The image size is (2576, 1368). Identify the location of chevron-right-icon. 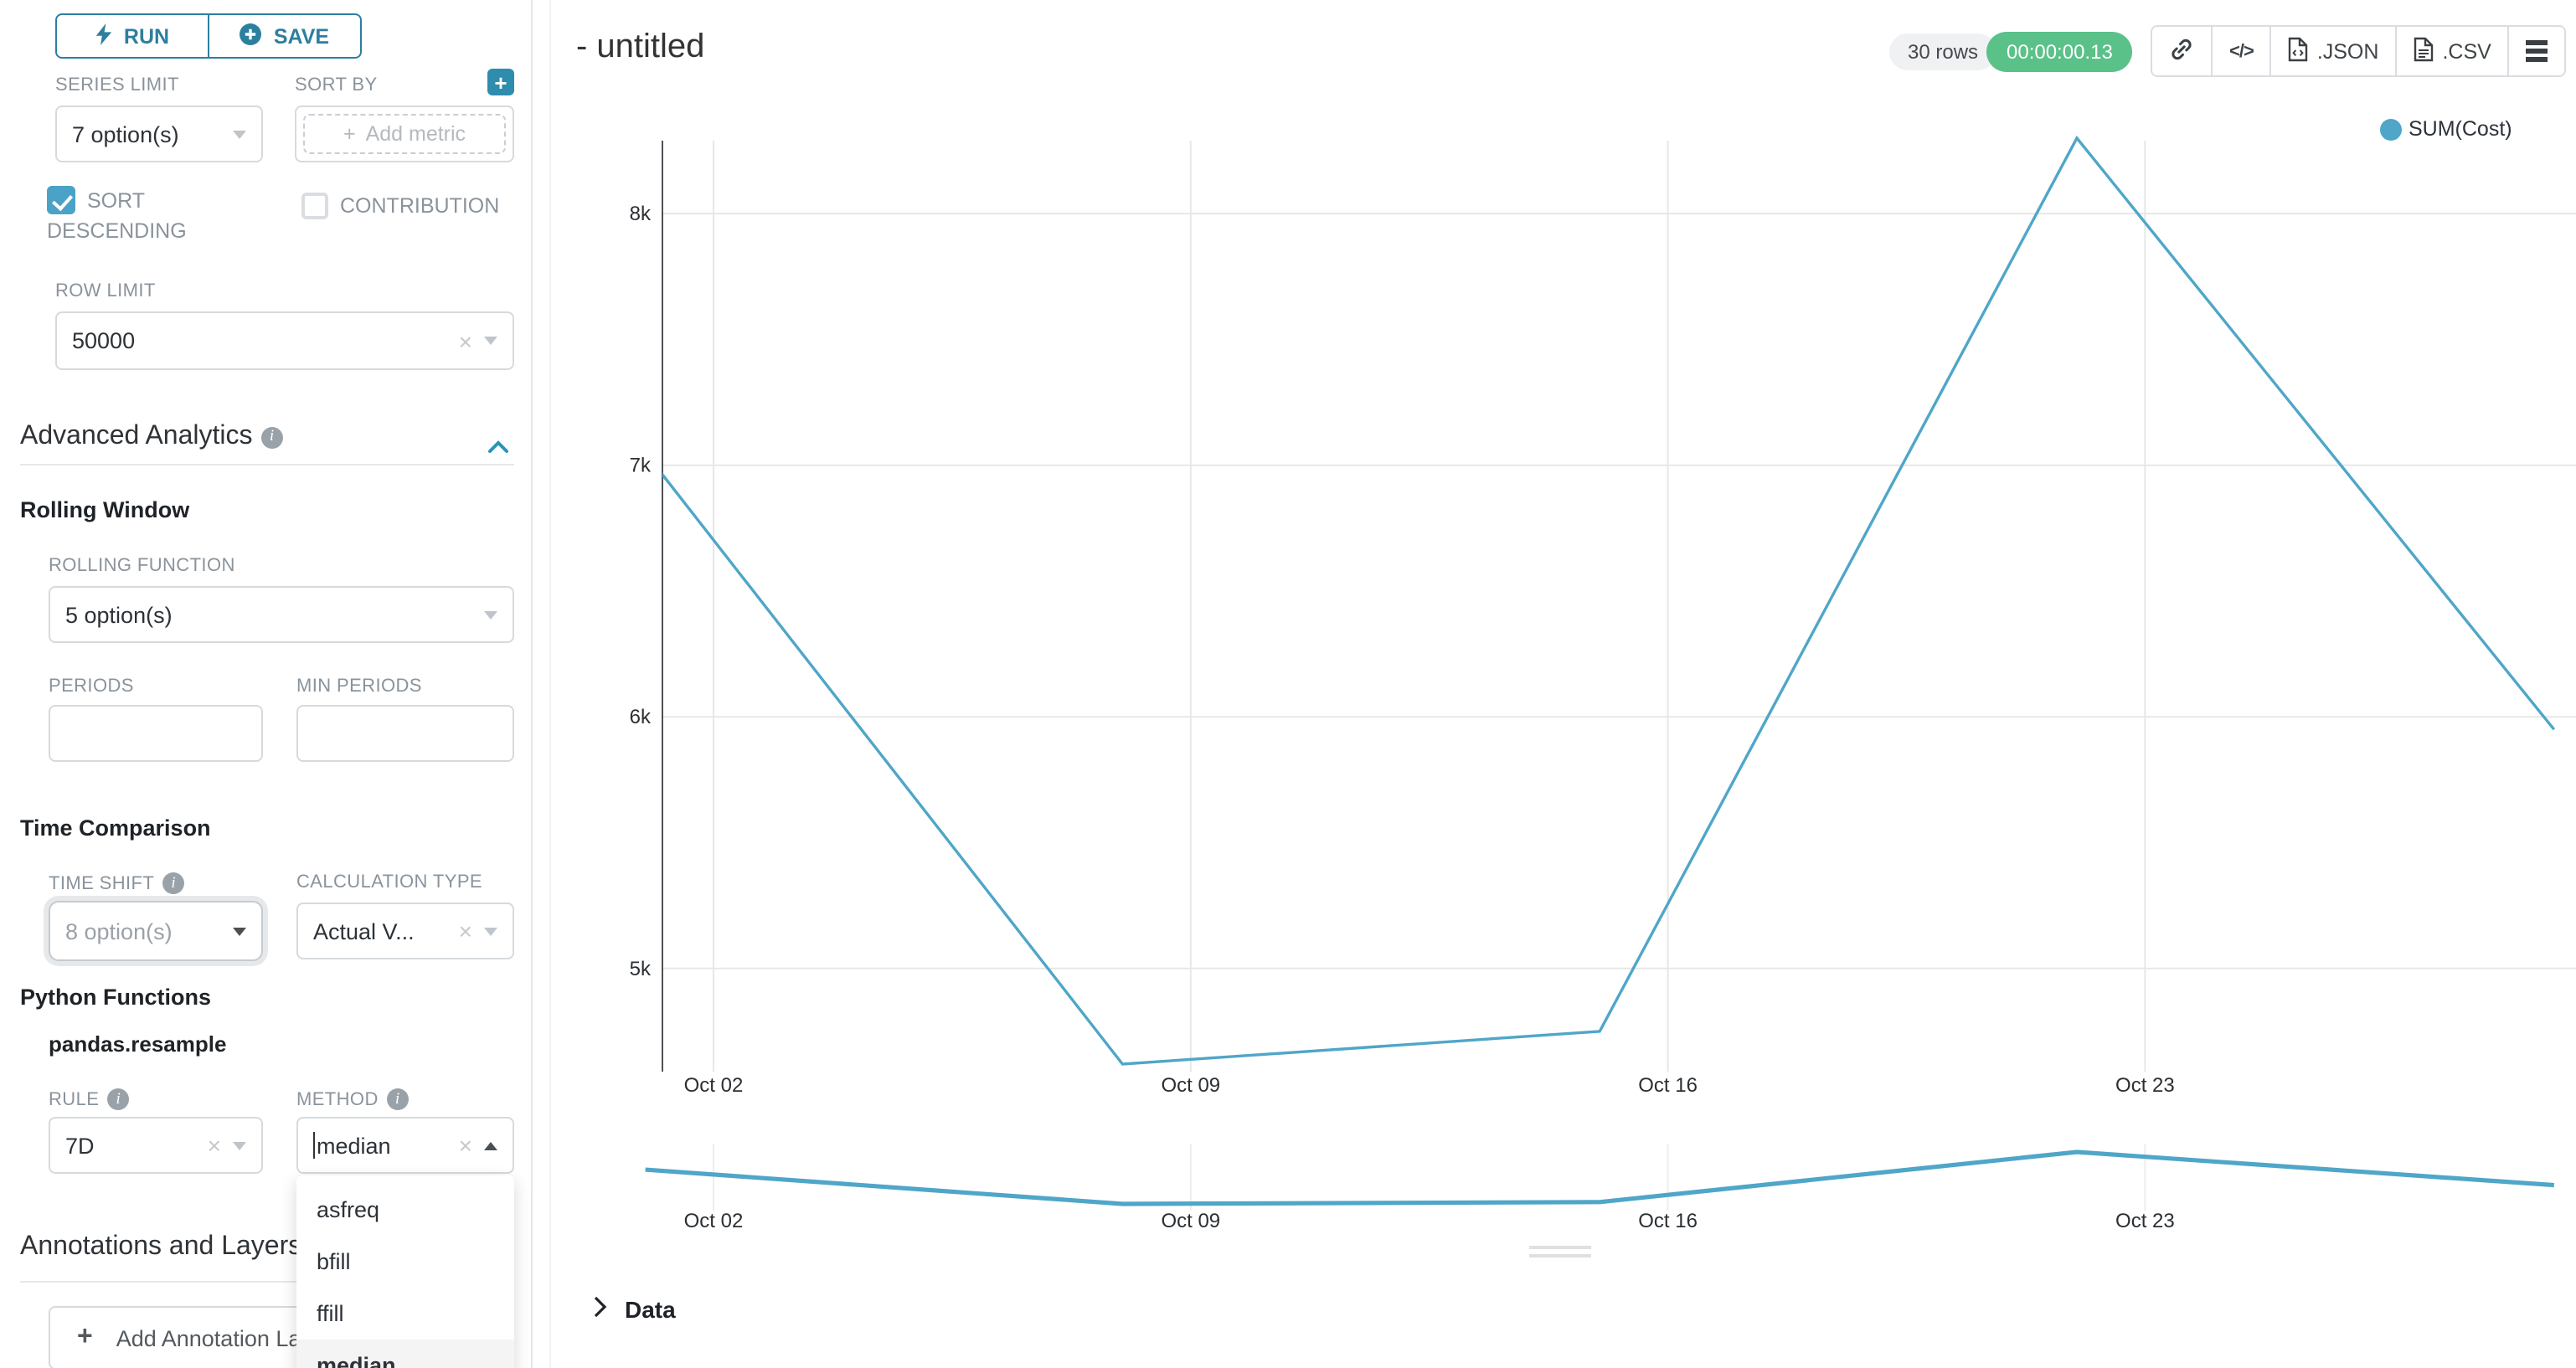
(600, 1309).